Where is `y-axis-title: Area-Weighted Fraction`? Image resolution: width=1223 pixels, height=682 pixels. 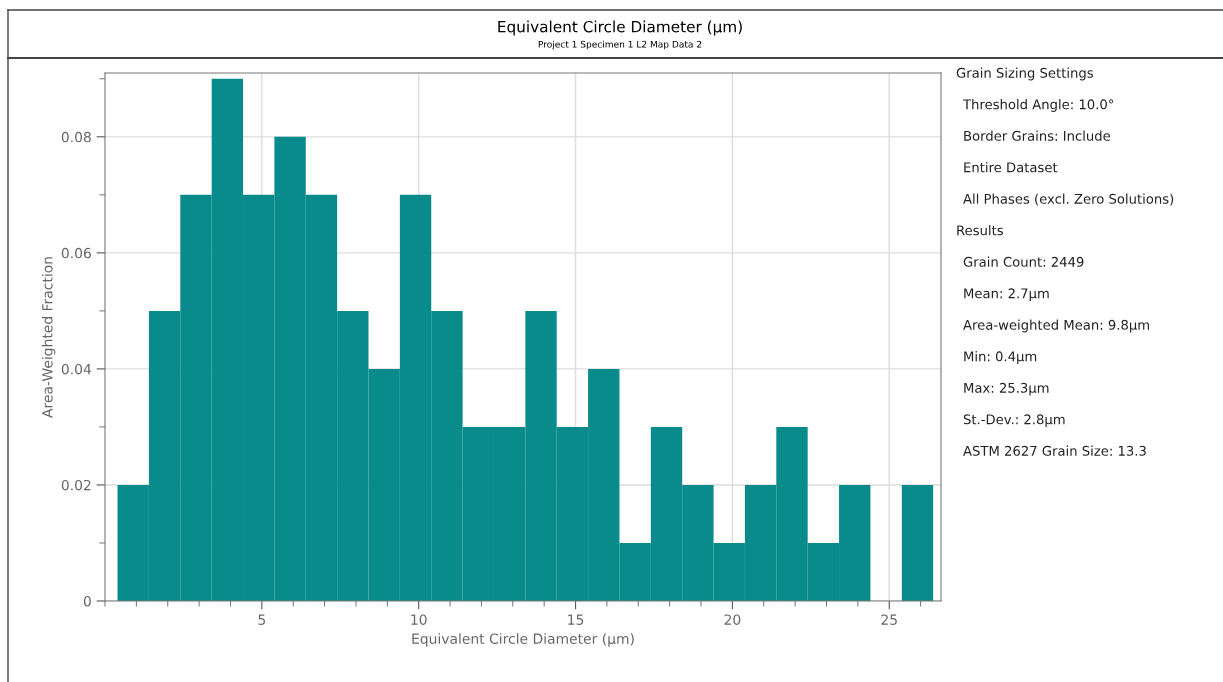
y-axis-title: Area-Weighted Fraction is located at coordinates (48, 337).